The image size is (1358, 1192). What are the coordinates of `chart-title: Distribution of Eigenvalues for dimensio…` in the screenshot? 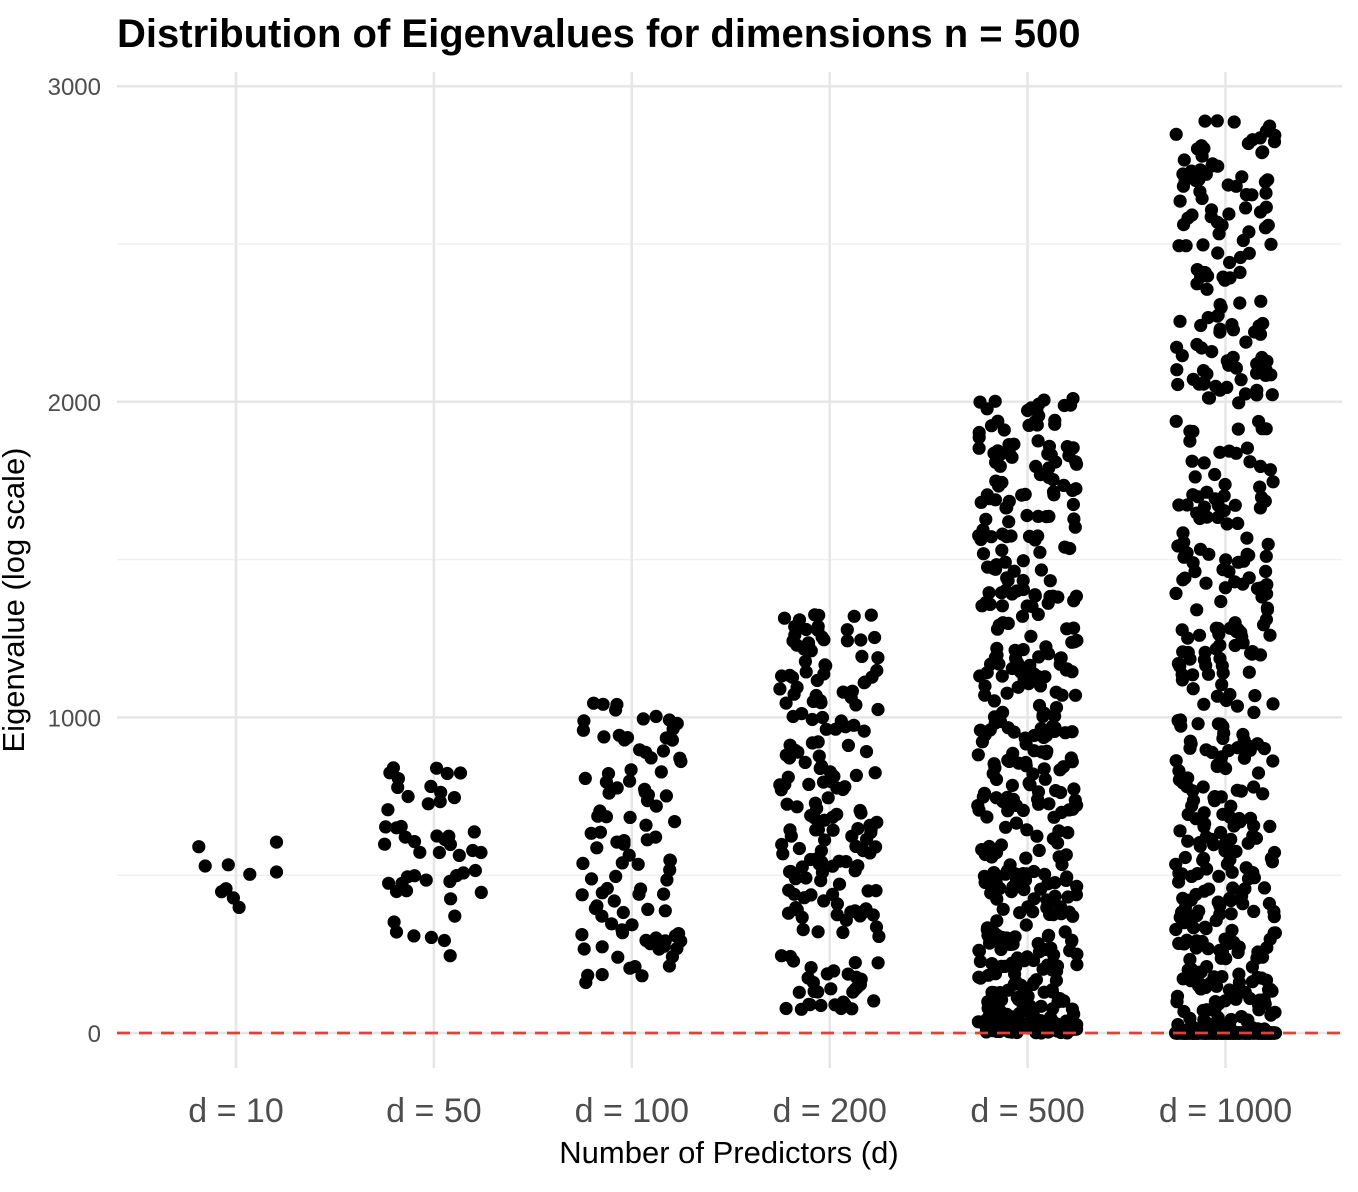 It's located at (599, 34).